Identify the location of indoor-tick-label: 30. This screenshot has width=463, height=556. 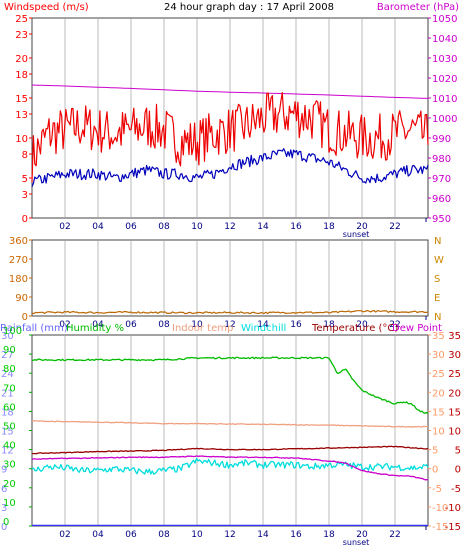
(438, 355).